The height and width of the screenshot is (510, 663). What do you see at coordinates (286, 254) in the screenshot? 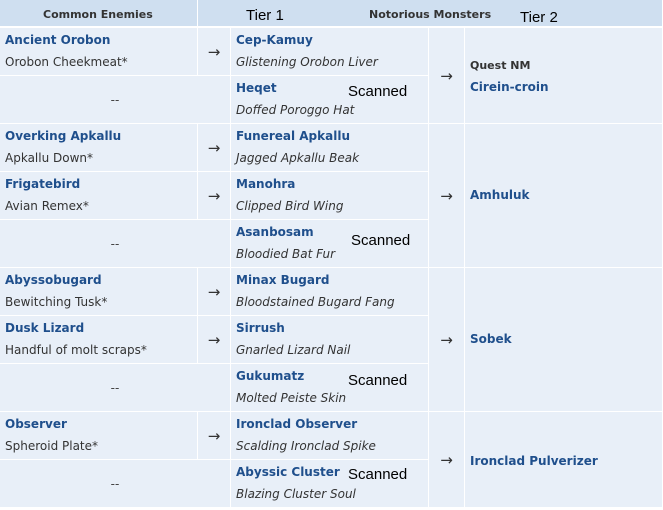
I see `nm-item: Bloodied Bat Fur` at bounding box center [286, 254].